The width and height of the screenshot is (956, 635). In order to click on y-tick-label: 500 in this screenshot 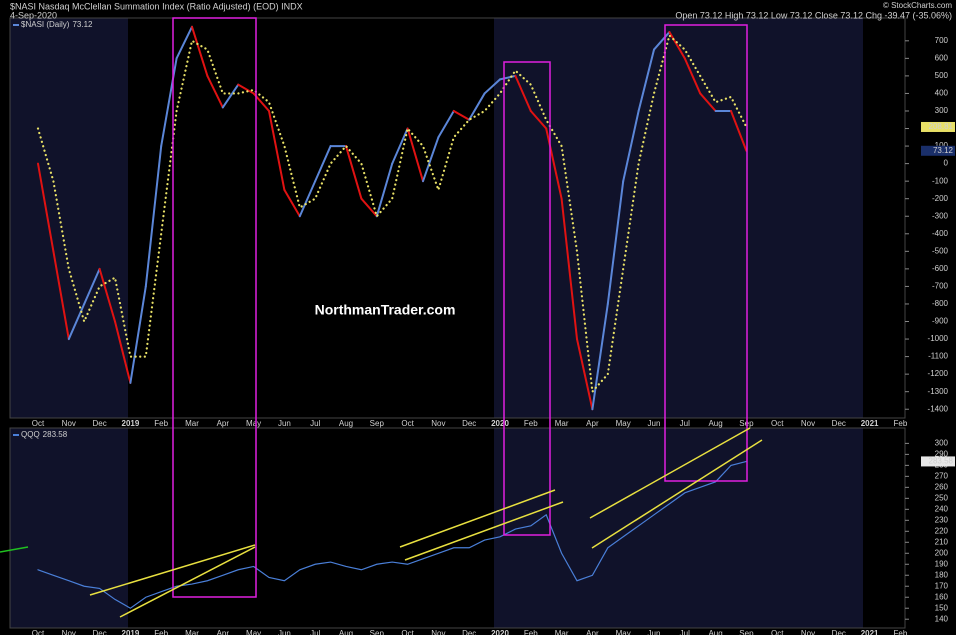, I will do `click(942, 75)`.